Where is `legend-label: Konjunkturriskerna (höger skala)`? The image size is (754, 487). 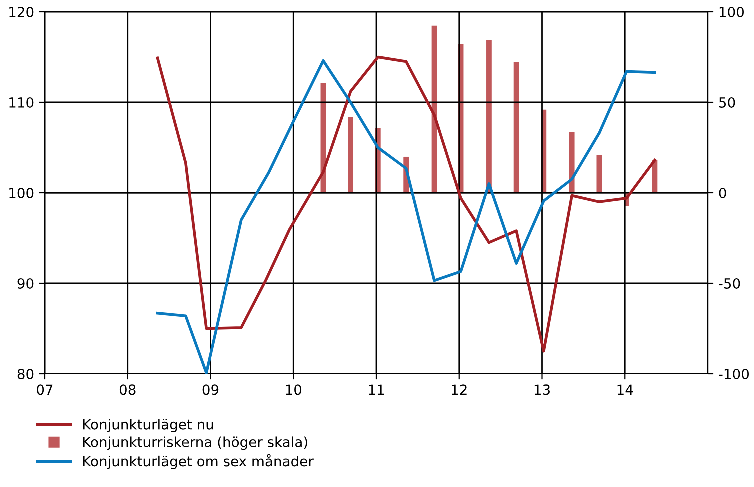
legend-label: Konjunkturriskerna (höger skala) is located at coordinates (195, 443).